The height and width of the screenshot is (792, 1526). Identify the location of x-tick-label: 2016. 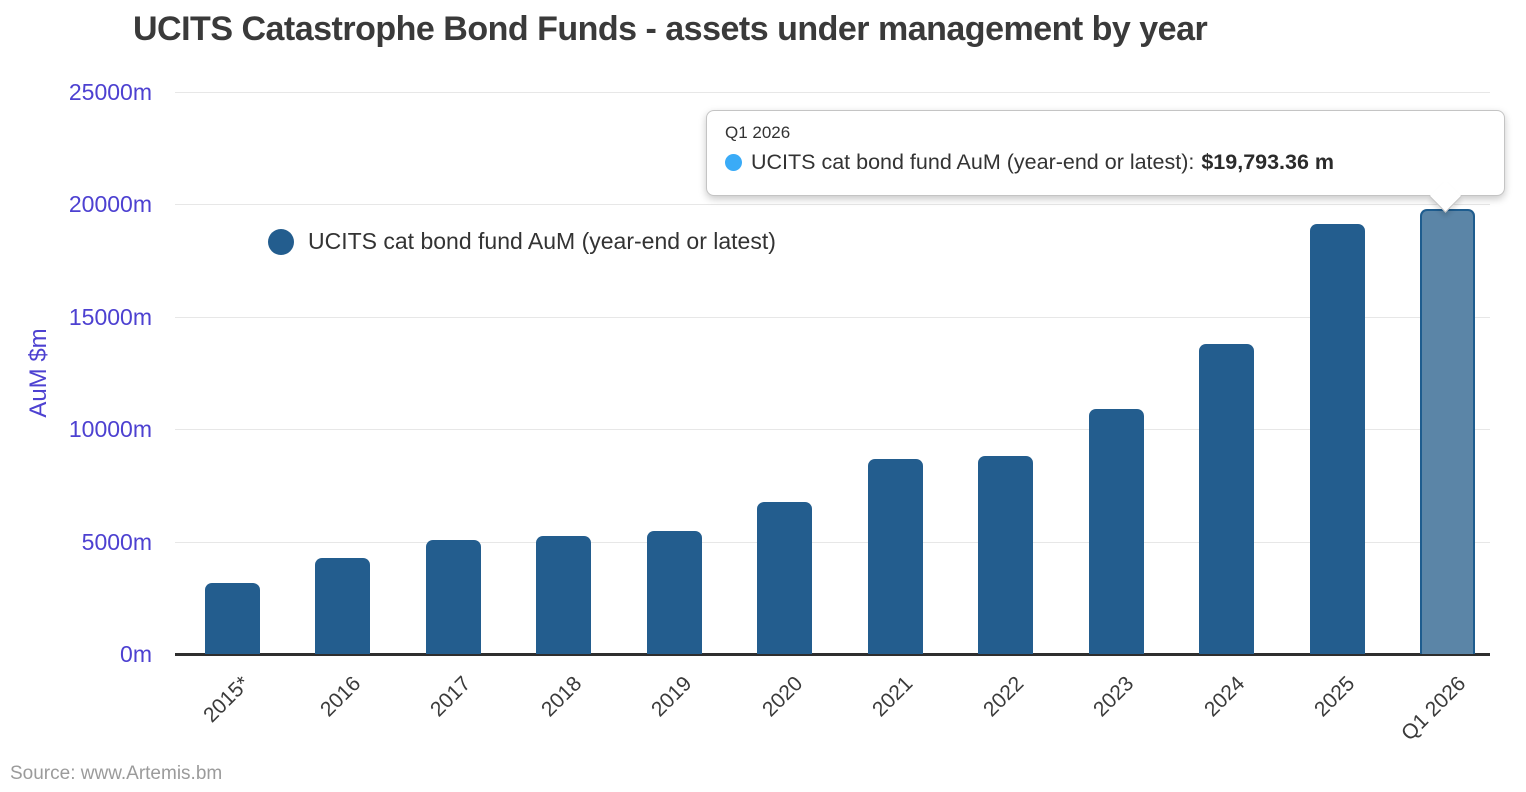
(340, 697).